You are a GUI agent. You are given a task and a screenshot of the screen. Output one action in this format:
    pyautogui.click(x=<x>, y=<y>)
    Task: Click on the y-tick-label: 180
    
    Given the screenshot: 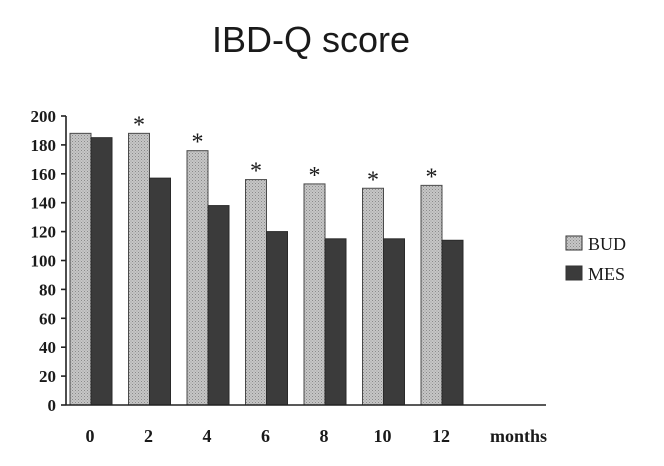 What is the action you would take?
    pyautogui.click(x=44, y=145)
    